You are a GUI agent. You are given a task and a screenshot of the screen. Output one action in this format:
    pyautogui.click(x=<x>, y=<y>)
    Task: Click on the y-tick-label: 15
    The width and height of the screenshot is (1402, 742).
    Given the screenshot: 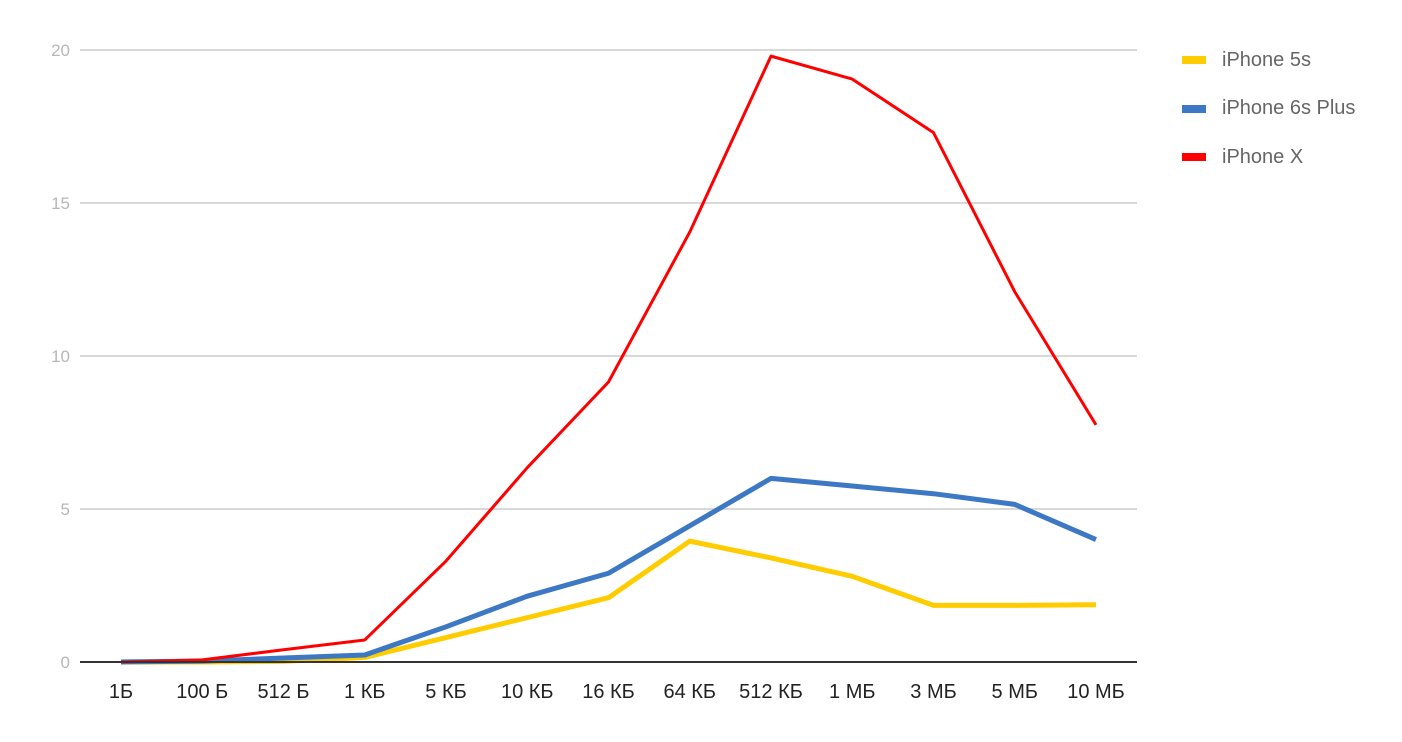 What is the action you would take?
    pyautogui.click(x=60, y=203)
    